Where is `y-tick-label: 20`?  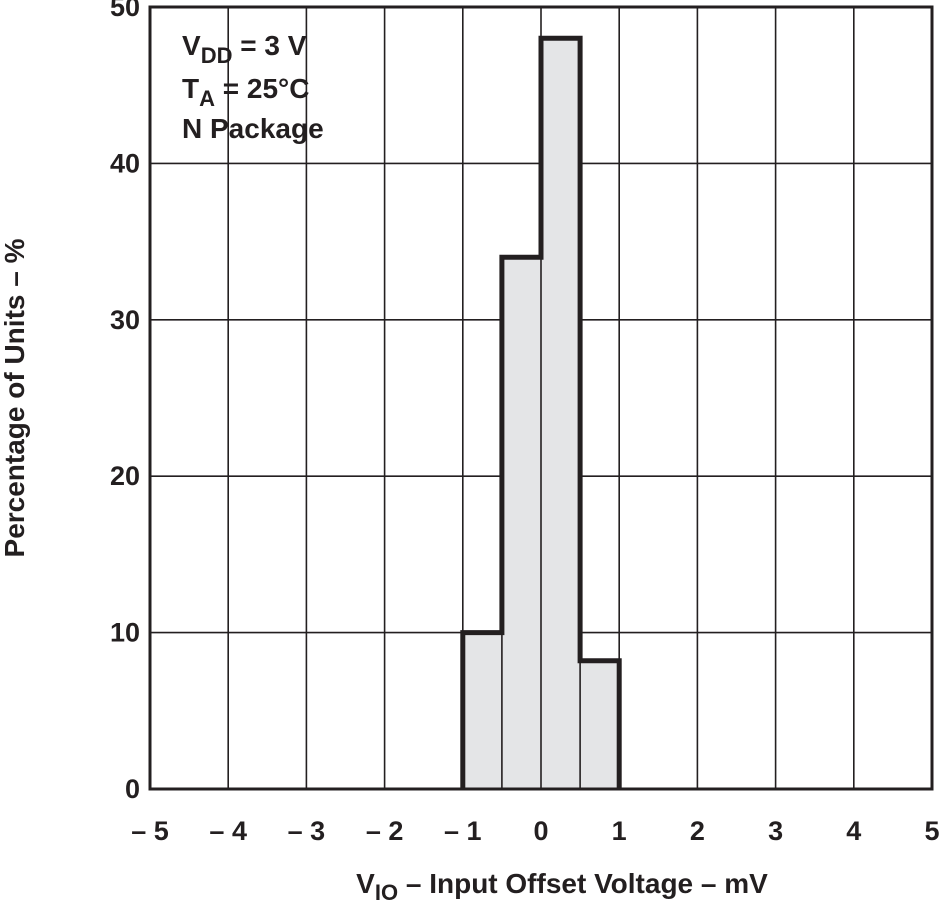 y-tick-label: 20 is located at coordinates (125, 476).